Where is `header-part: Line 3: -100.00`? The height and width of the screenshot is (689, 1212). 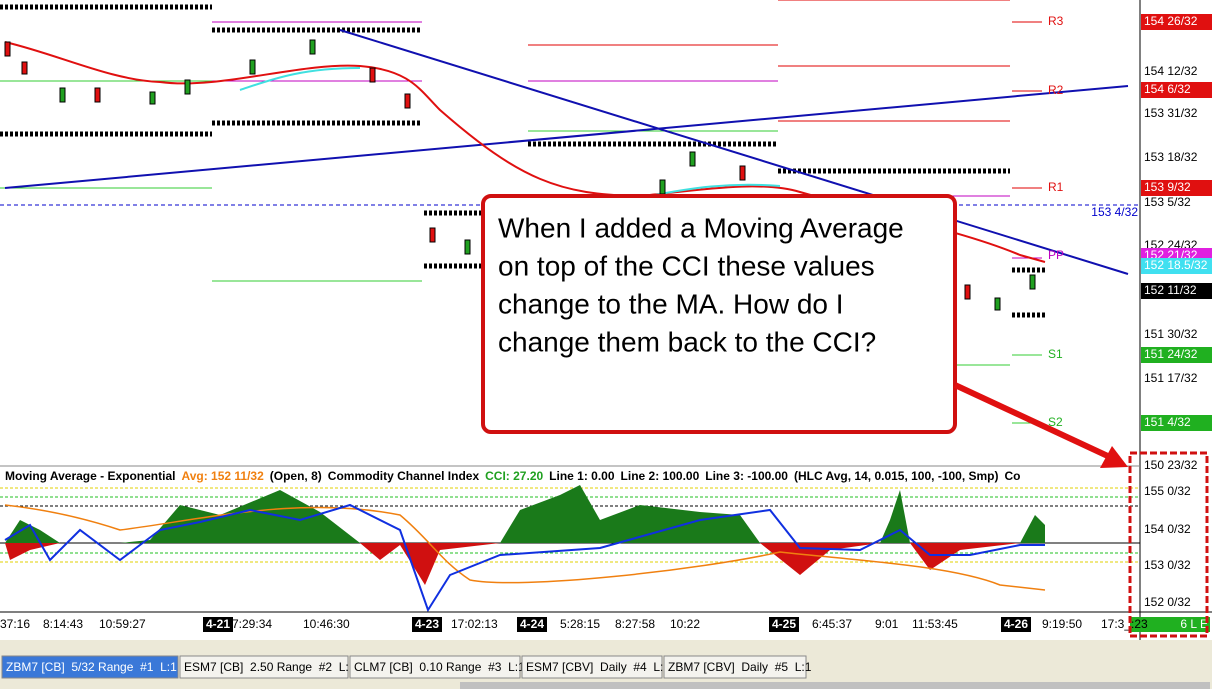 header-part: Line 3: -100.00 is located at coordinates (746, 476).